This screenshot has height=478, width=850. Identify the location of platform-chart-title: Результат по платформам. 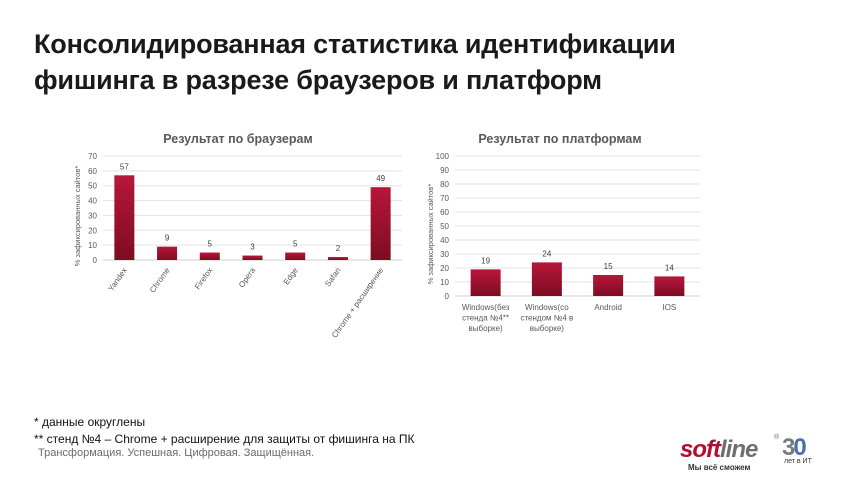
(559, 139).